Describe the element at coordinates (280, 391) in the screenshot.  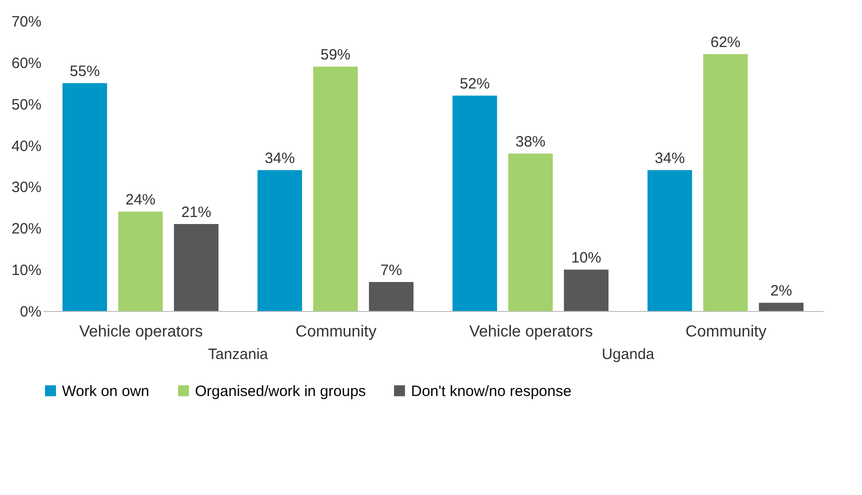
I see `legend-label: Organised/work in groups` at that location.